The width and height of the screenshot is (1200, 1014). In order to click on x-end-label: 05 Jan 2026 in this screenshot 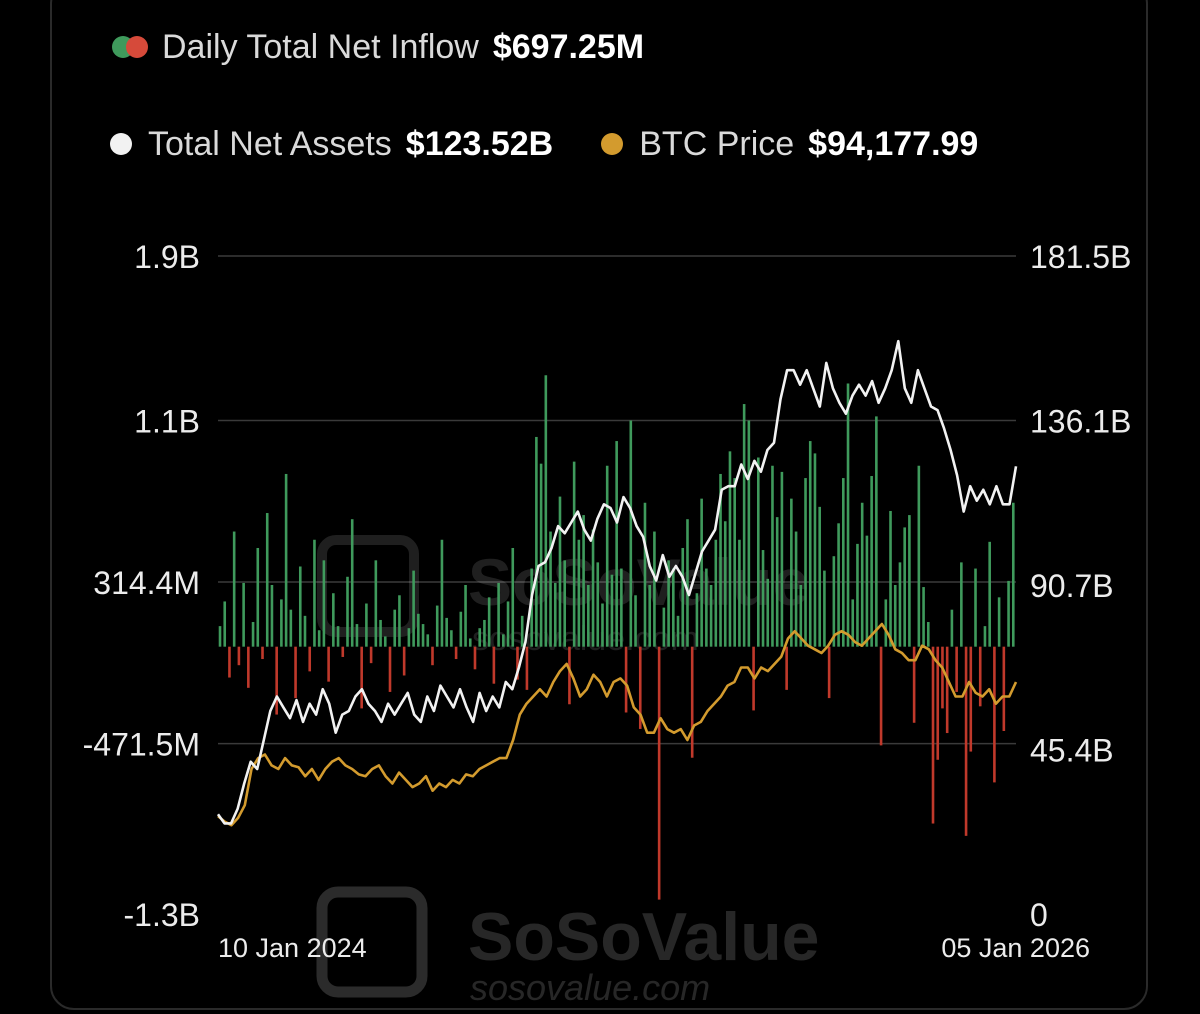, I will do `click(1015, 948)`.